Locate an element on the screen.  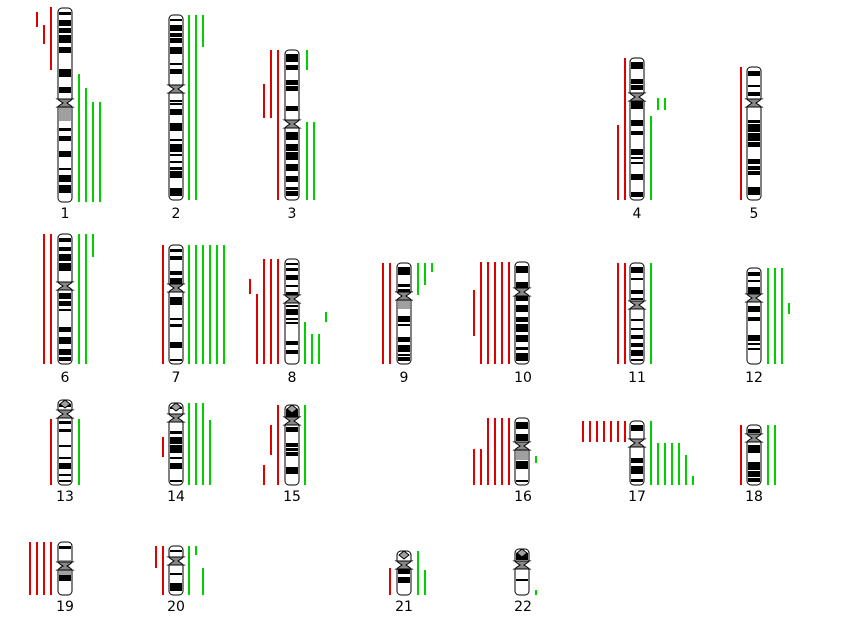
chromosome-label: 4 is located at coordinates (637, 214).